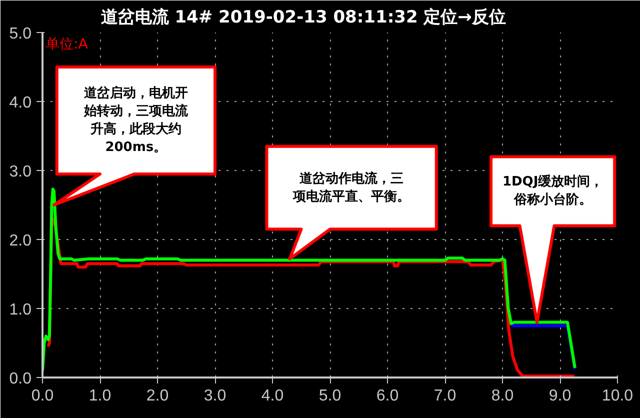 The image size is (640, 418). What do you see at coordinates (553, 191) in the screenshot?
I see `annotation: 1DQJ缓放时间，俗称小台阶。` at bounding box center [553, 191].